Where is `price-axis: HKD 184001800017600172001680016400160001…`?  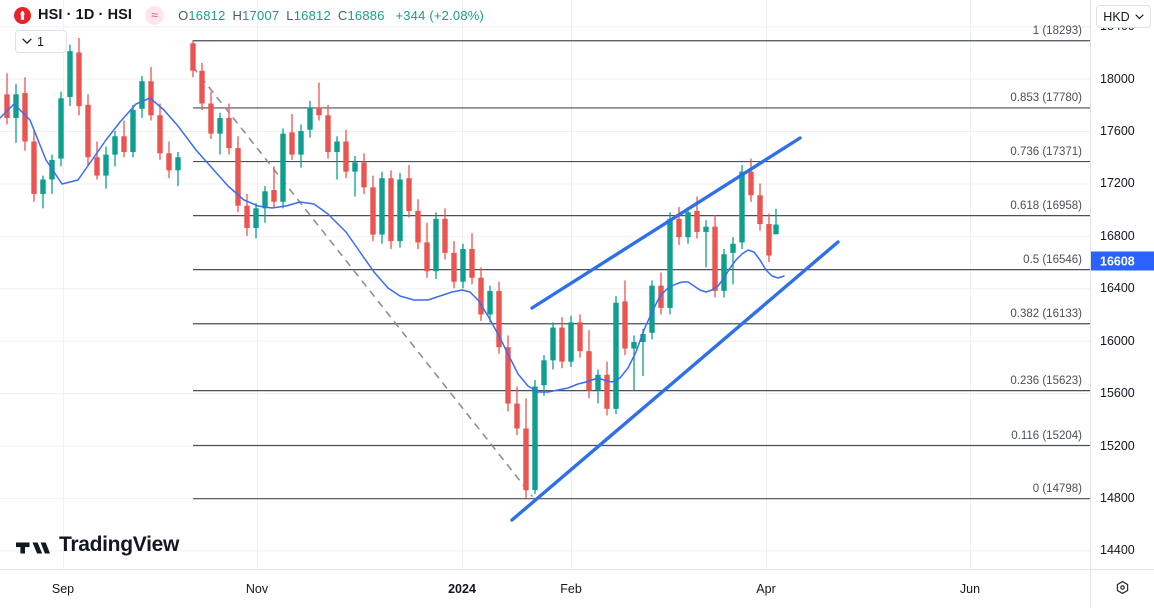
price-axis: HKD 184001800017600172001680016400160001… is located at coordinates (1122, 285).